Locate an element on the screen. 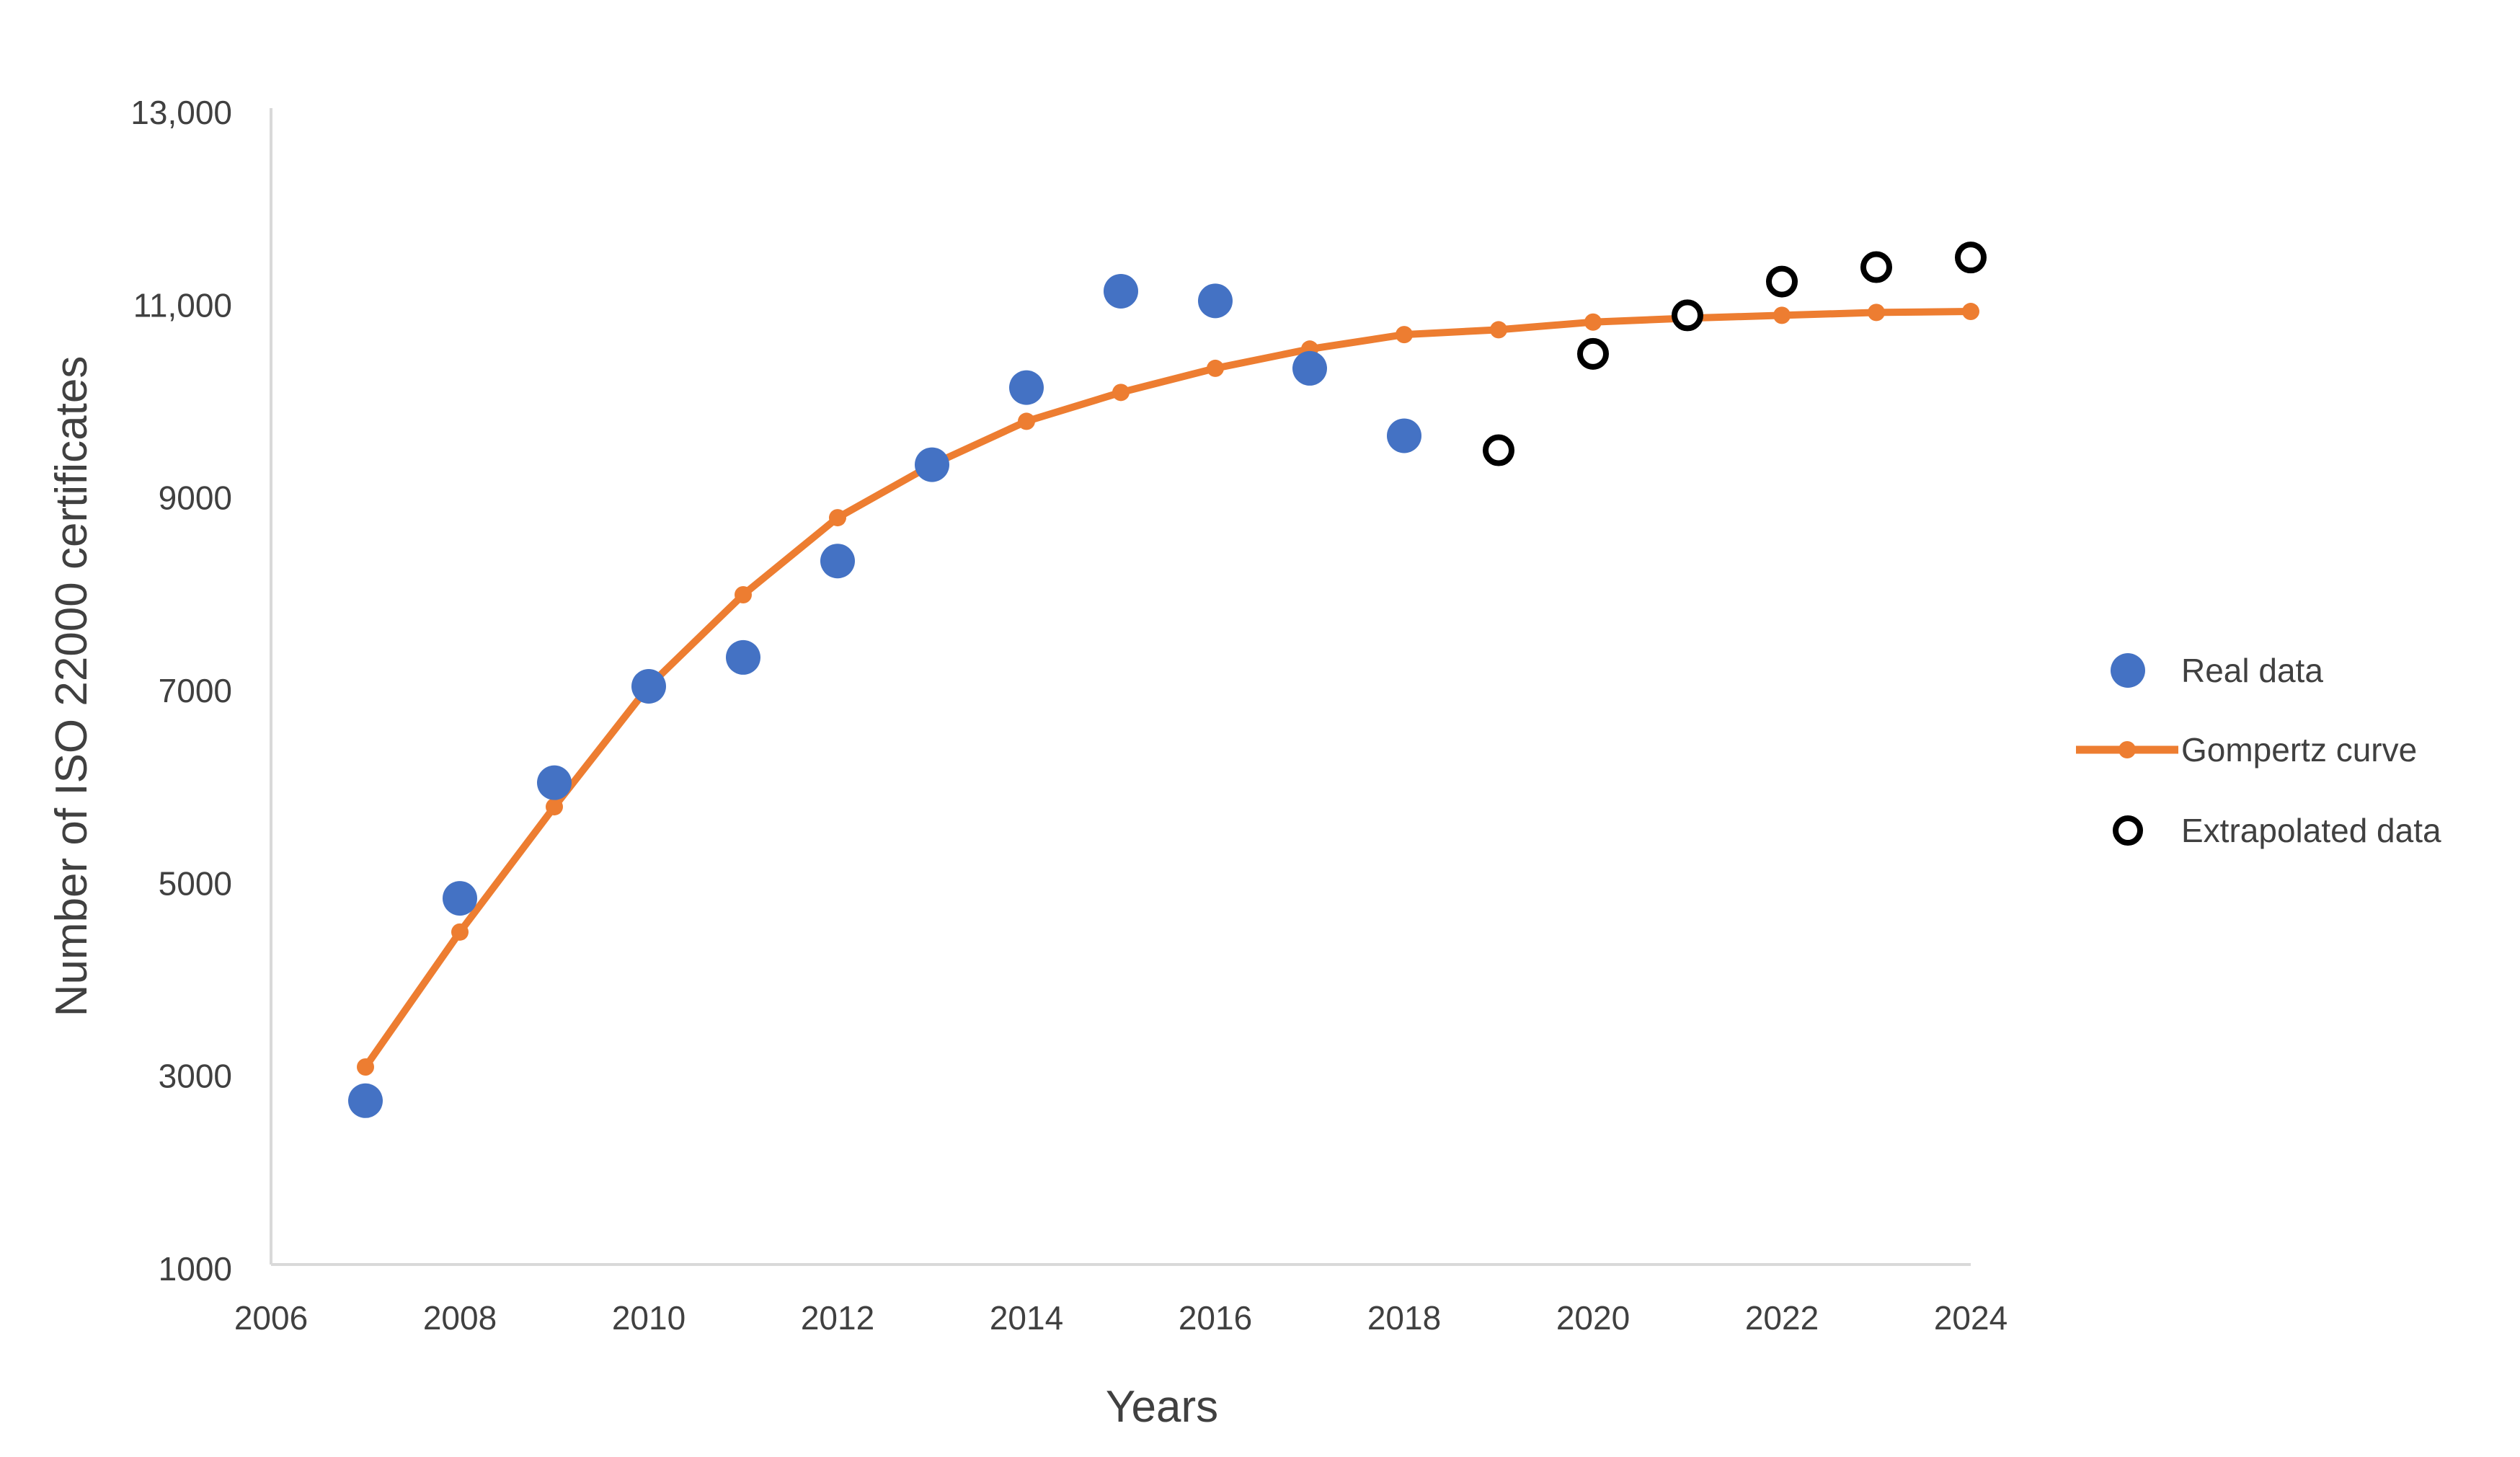 The height and width of the screenshot is (1457, 2520). y-tick-labels: 1000 3000 5000 7000 9000 11,000 13,000 is located at coordinates (181, 691).